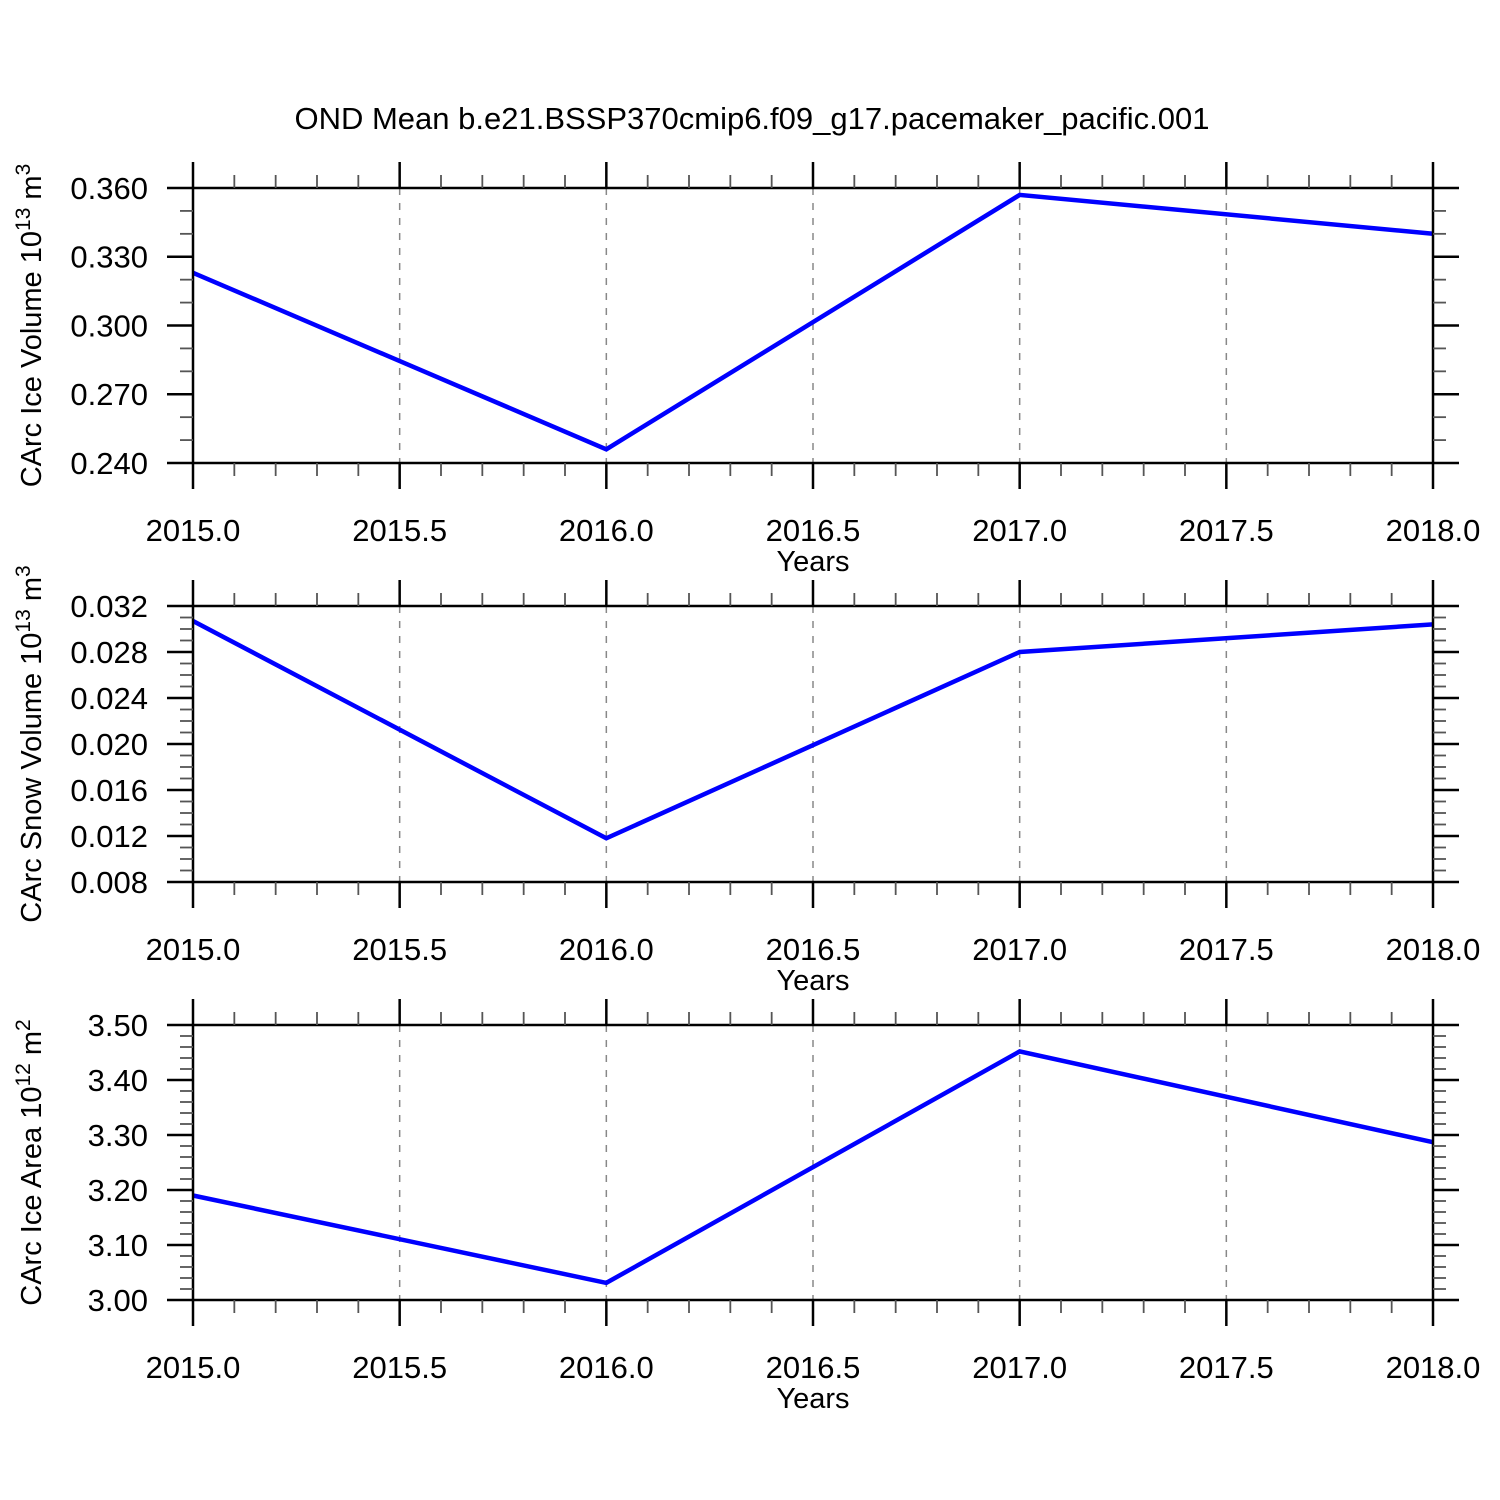 The width and height of the screenshot is (1500, 1500). What do you see at coordinates (109, 394) in the screenshot?
I see `y-tick-label: 0.270` at bounding box center [109, 394].